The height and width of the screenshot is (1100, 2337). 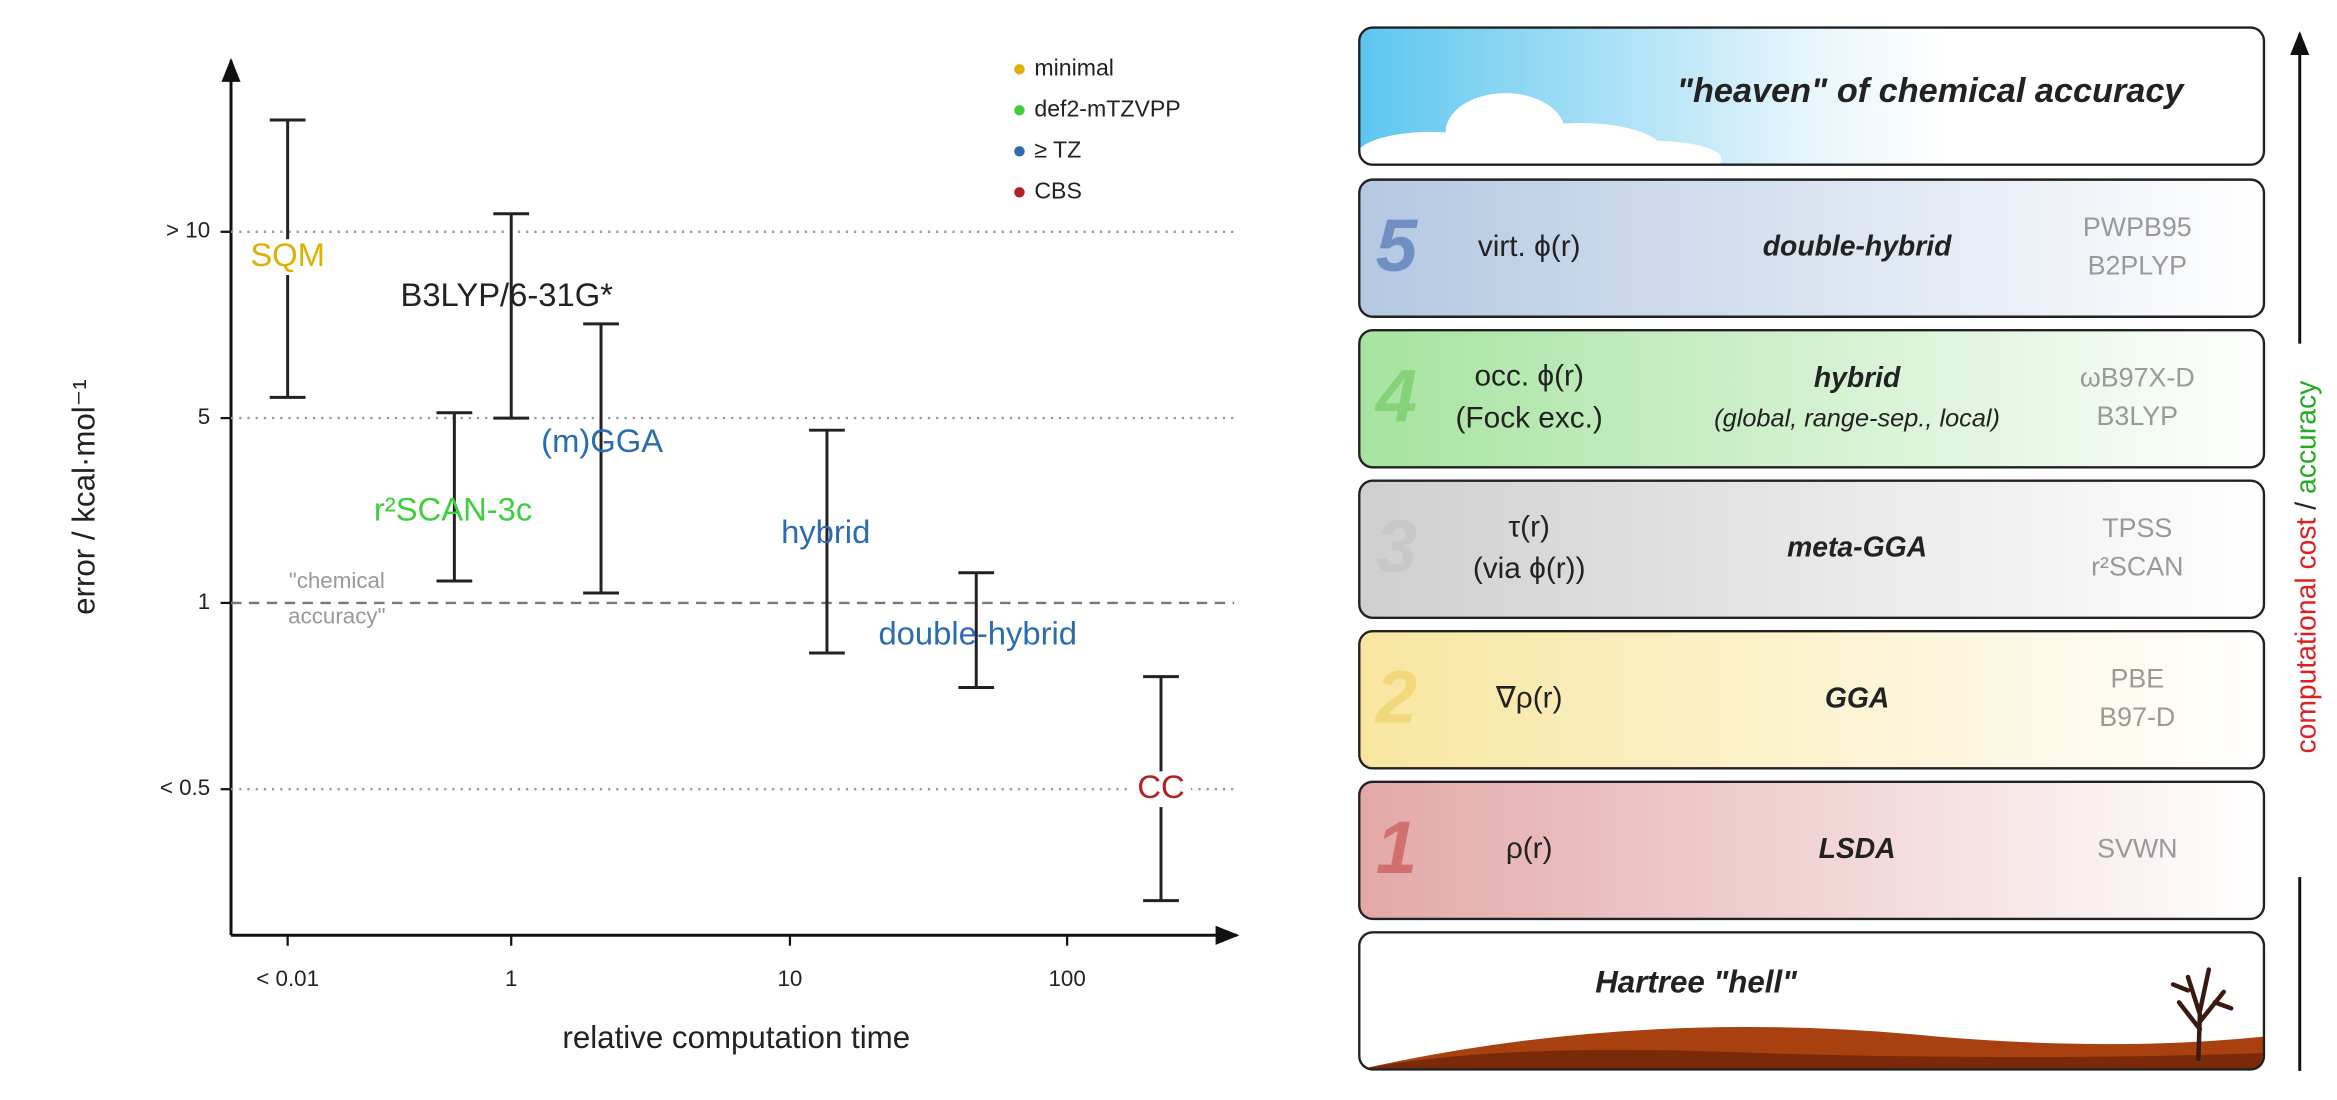 I want to click on rung-number: 2, so click(x=1395, y=696).